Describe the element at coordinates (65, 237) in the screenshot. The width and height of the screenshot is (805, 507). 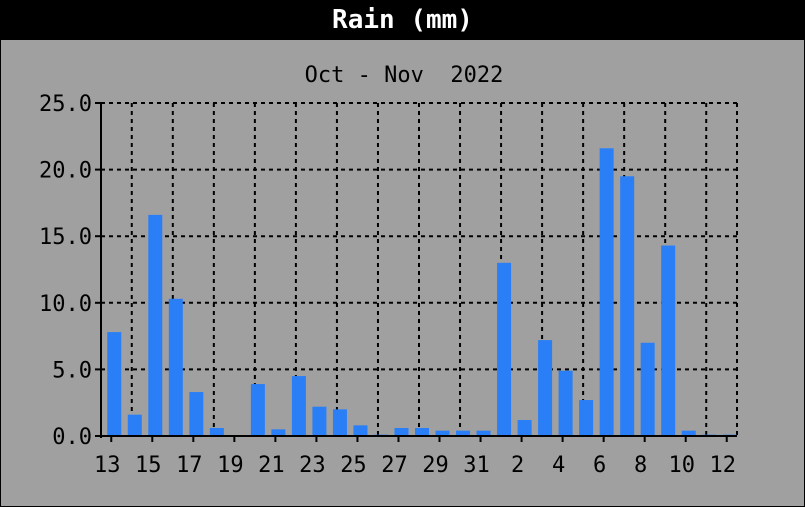
I see `y-tick-label: 15.0` at that location.